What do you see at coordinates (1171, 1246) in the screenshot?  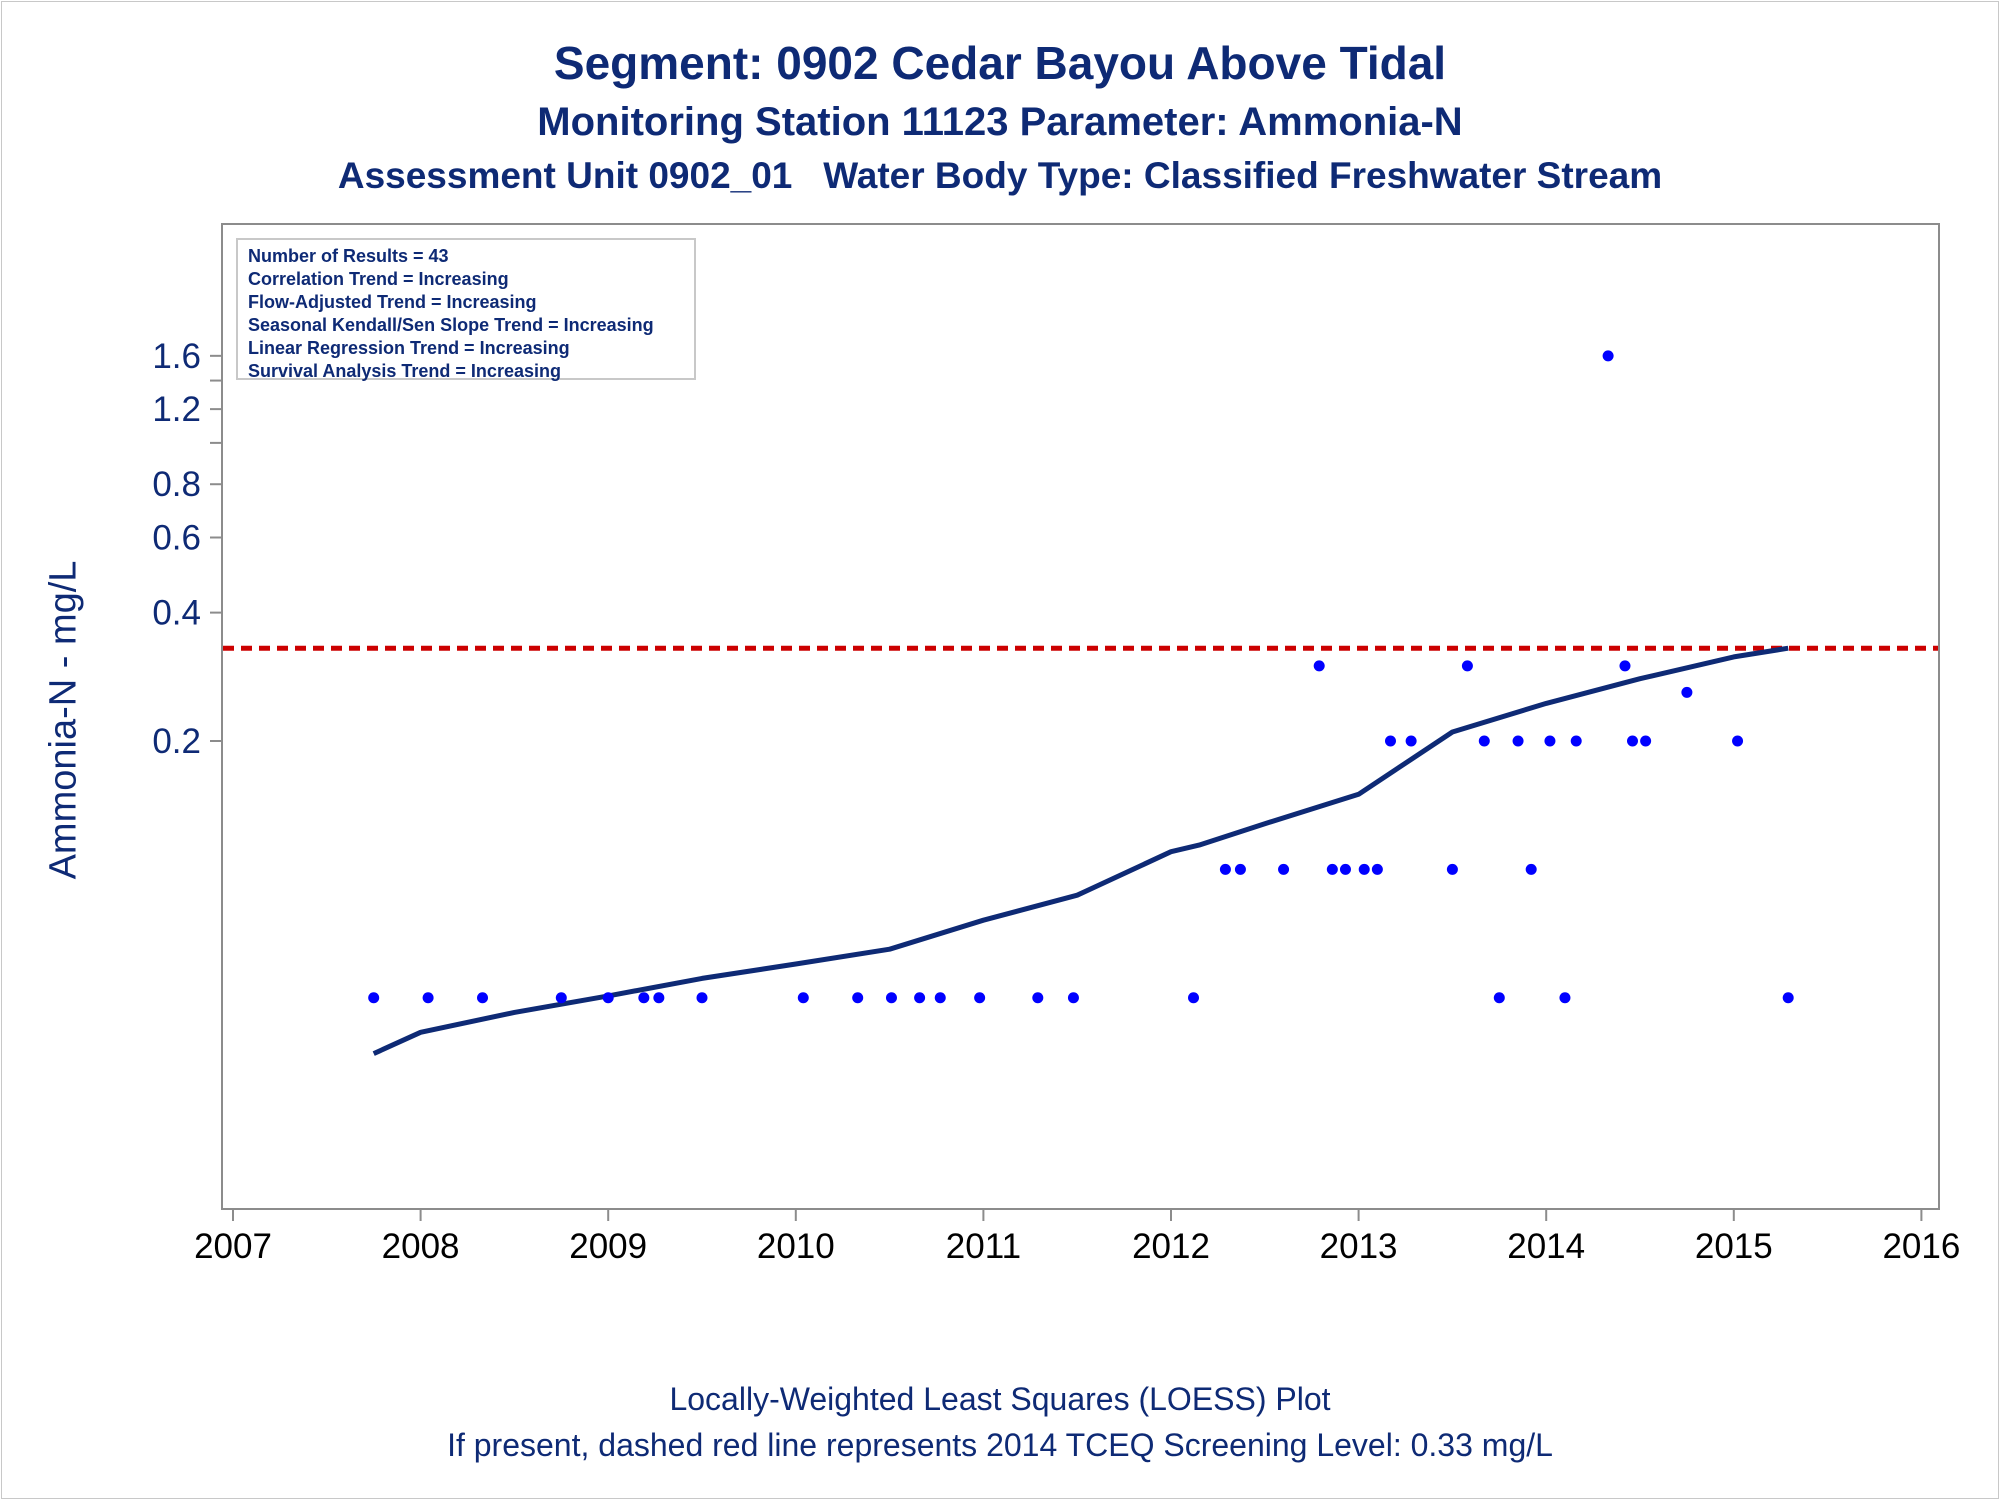 I see `x-tick-label: 2012` at bounding box center [1171, 1246].